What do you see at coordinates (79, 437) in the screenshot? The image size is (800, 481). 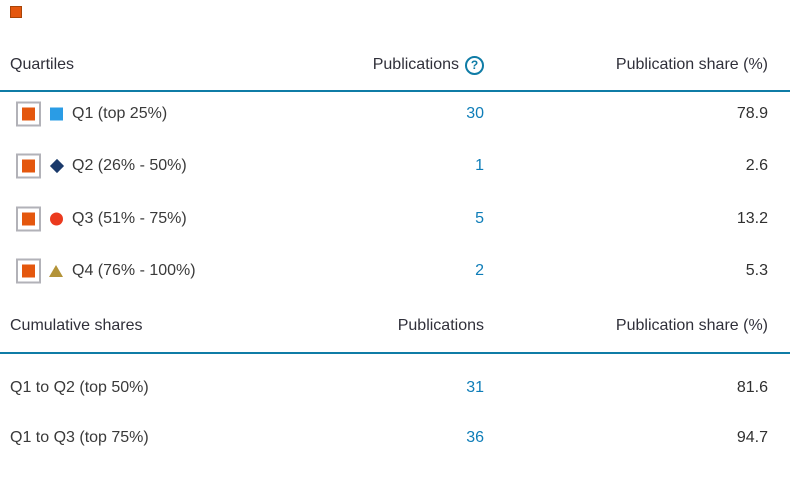 I see `cumulative-label: Q1 to Q3 (top 75%)` at bounding box center [79, 437].